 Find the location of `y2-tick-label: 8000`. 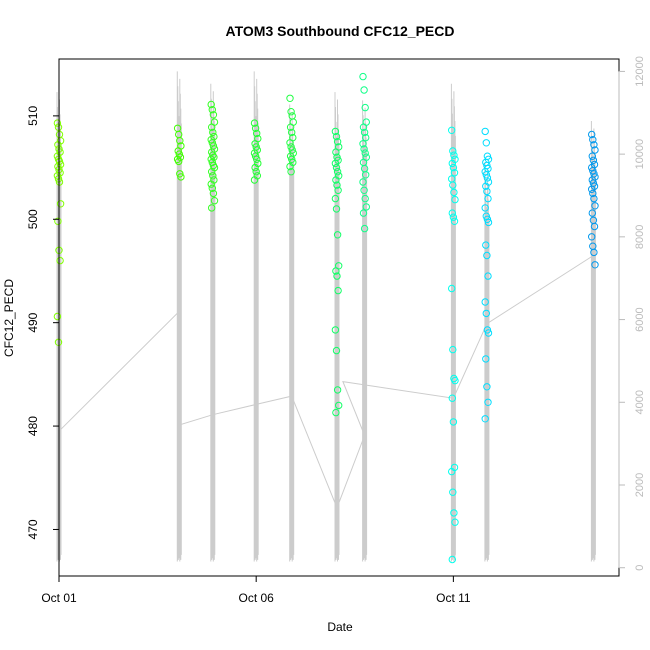

y2-tick-label: 8000 is located at coordinates (640, 237).